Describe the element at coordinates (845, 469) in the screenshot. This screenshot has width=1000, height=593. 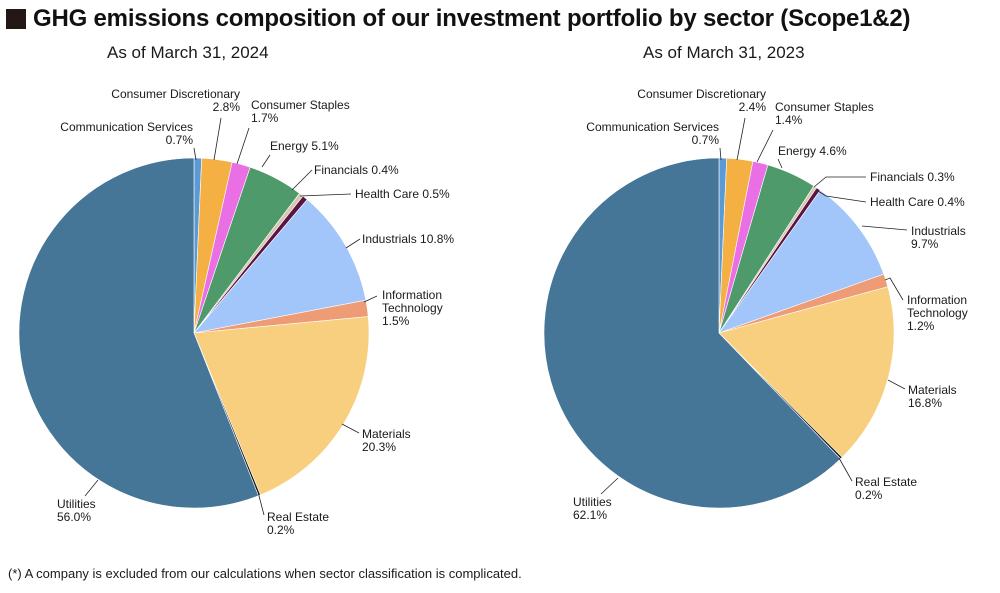
I see `leader-line-real-estate-2023` at that location.